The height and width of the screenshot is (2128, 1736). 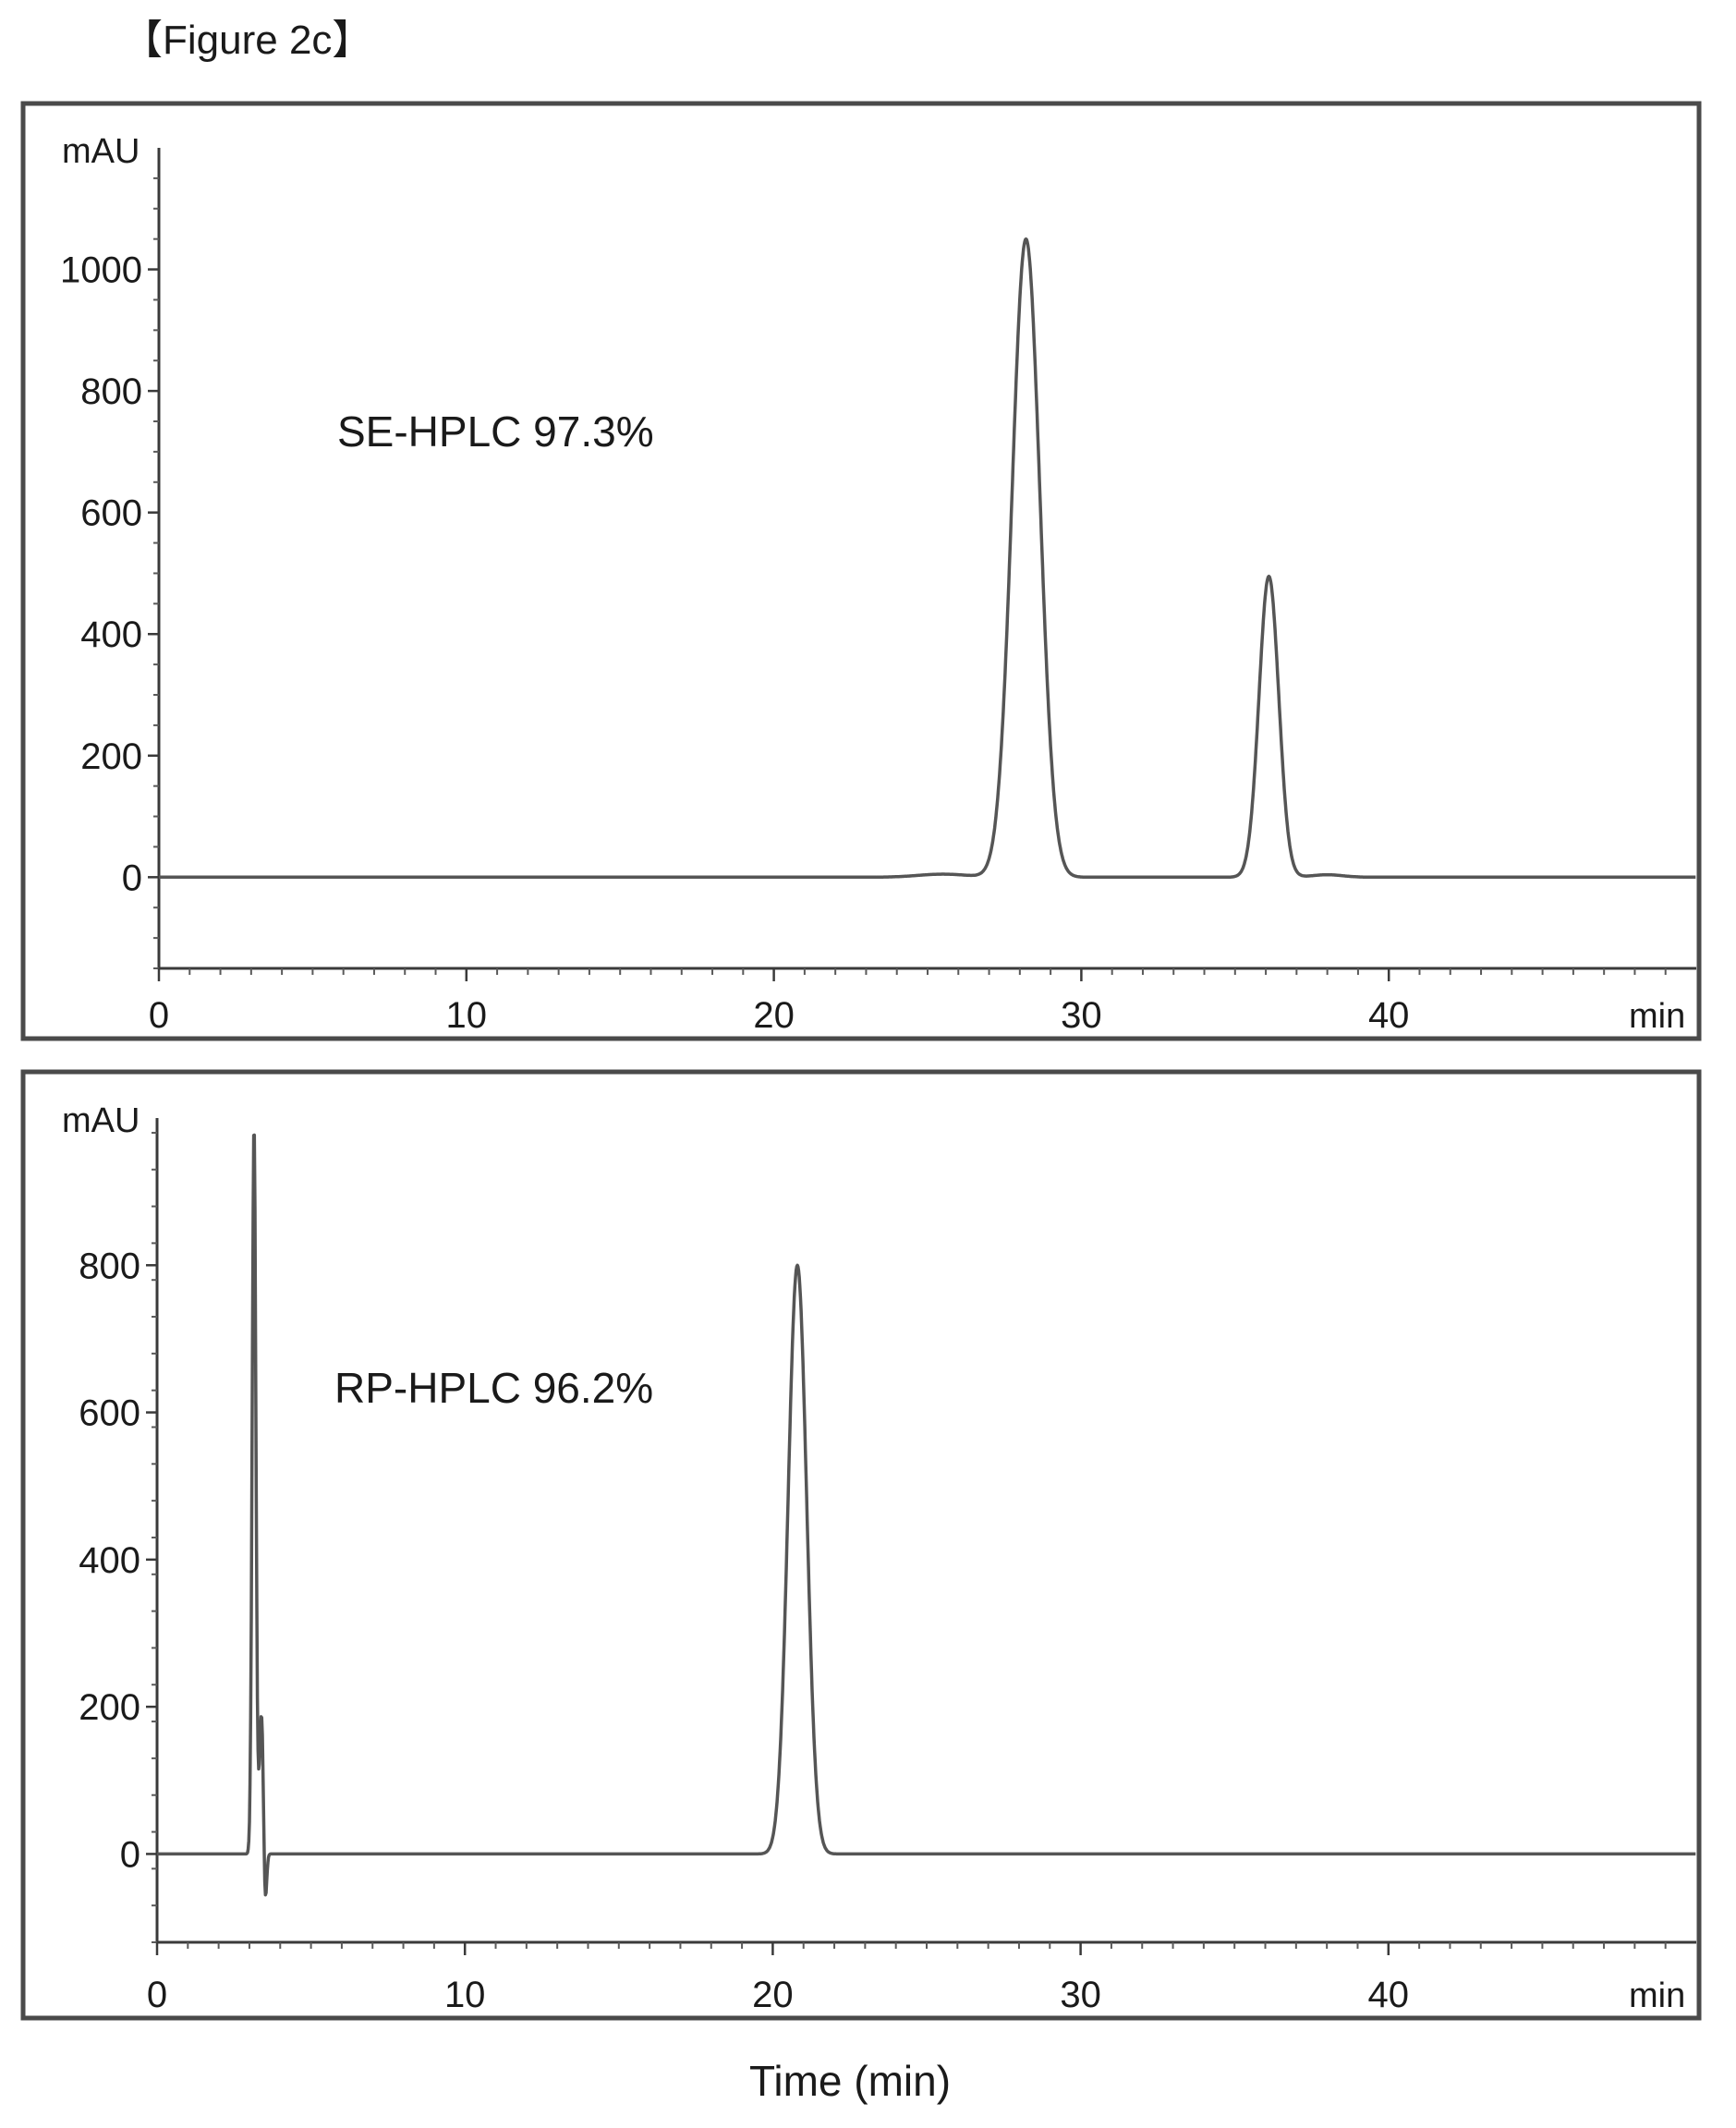 I want to click on panel-annotation: RP-HPLC 96.2%, so click(x=494, y=1388).